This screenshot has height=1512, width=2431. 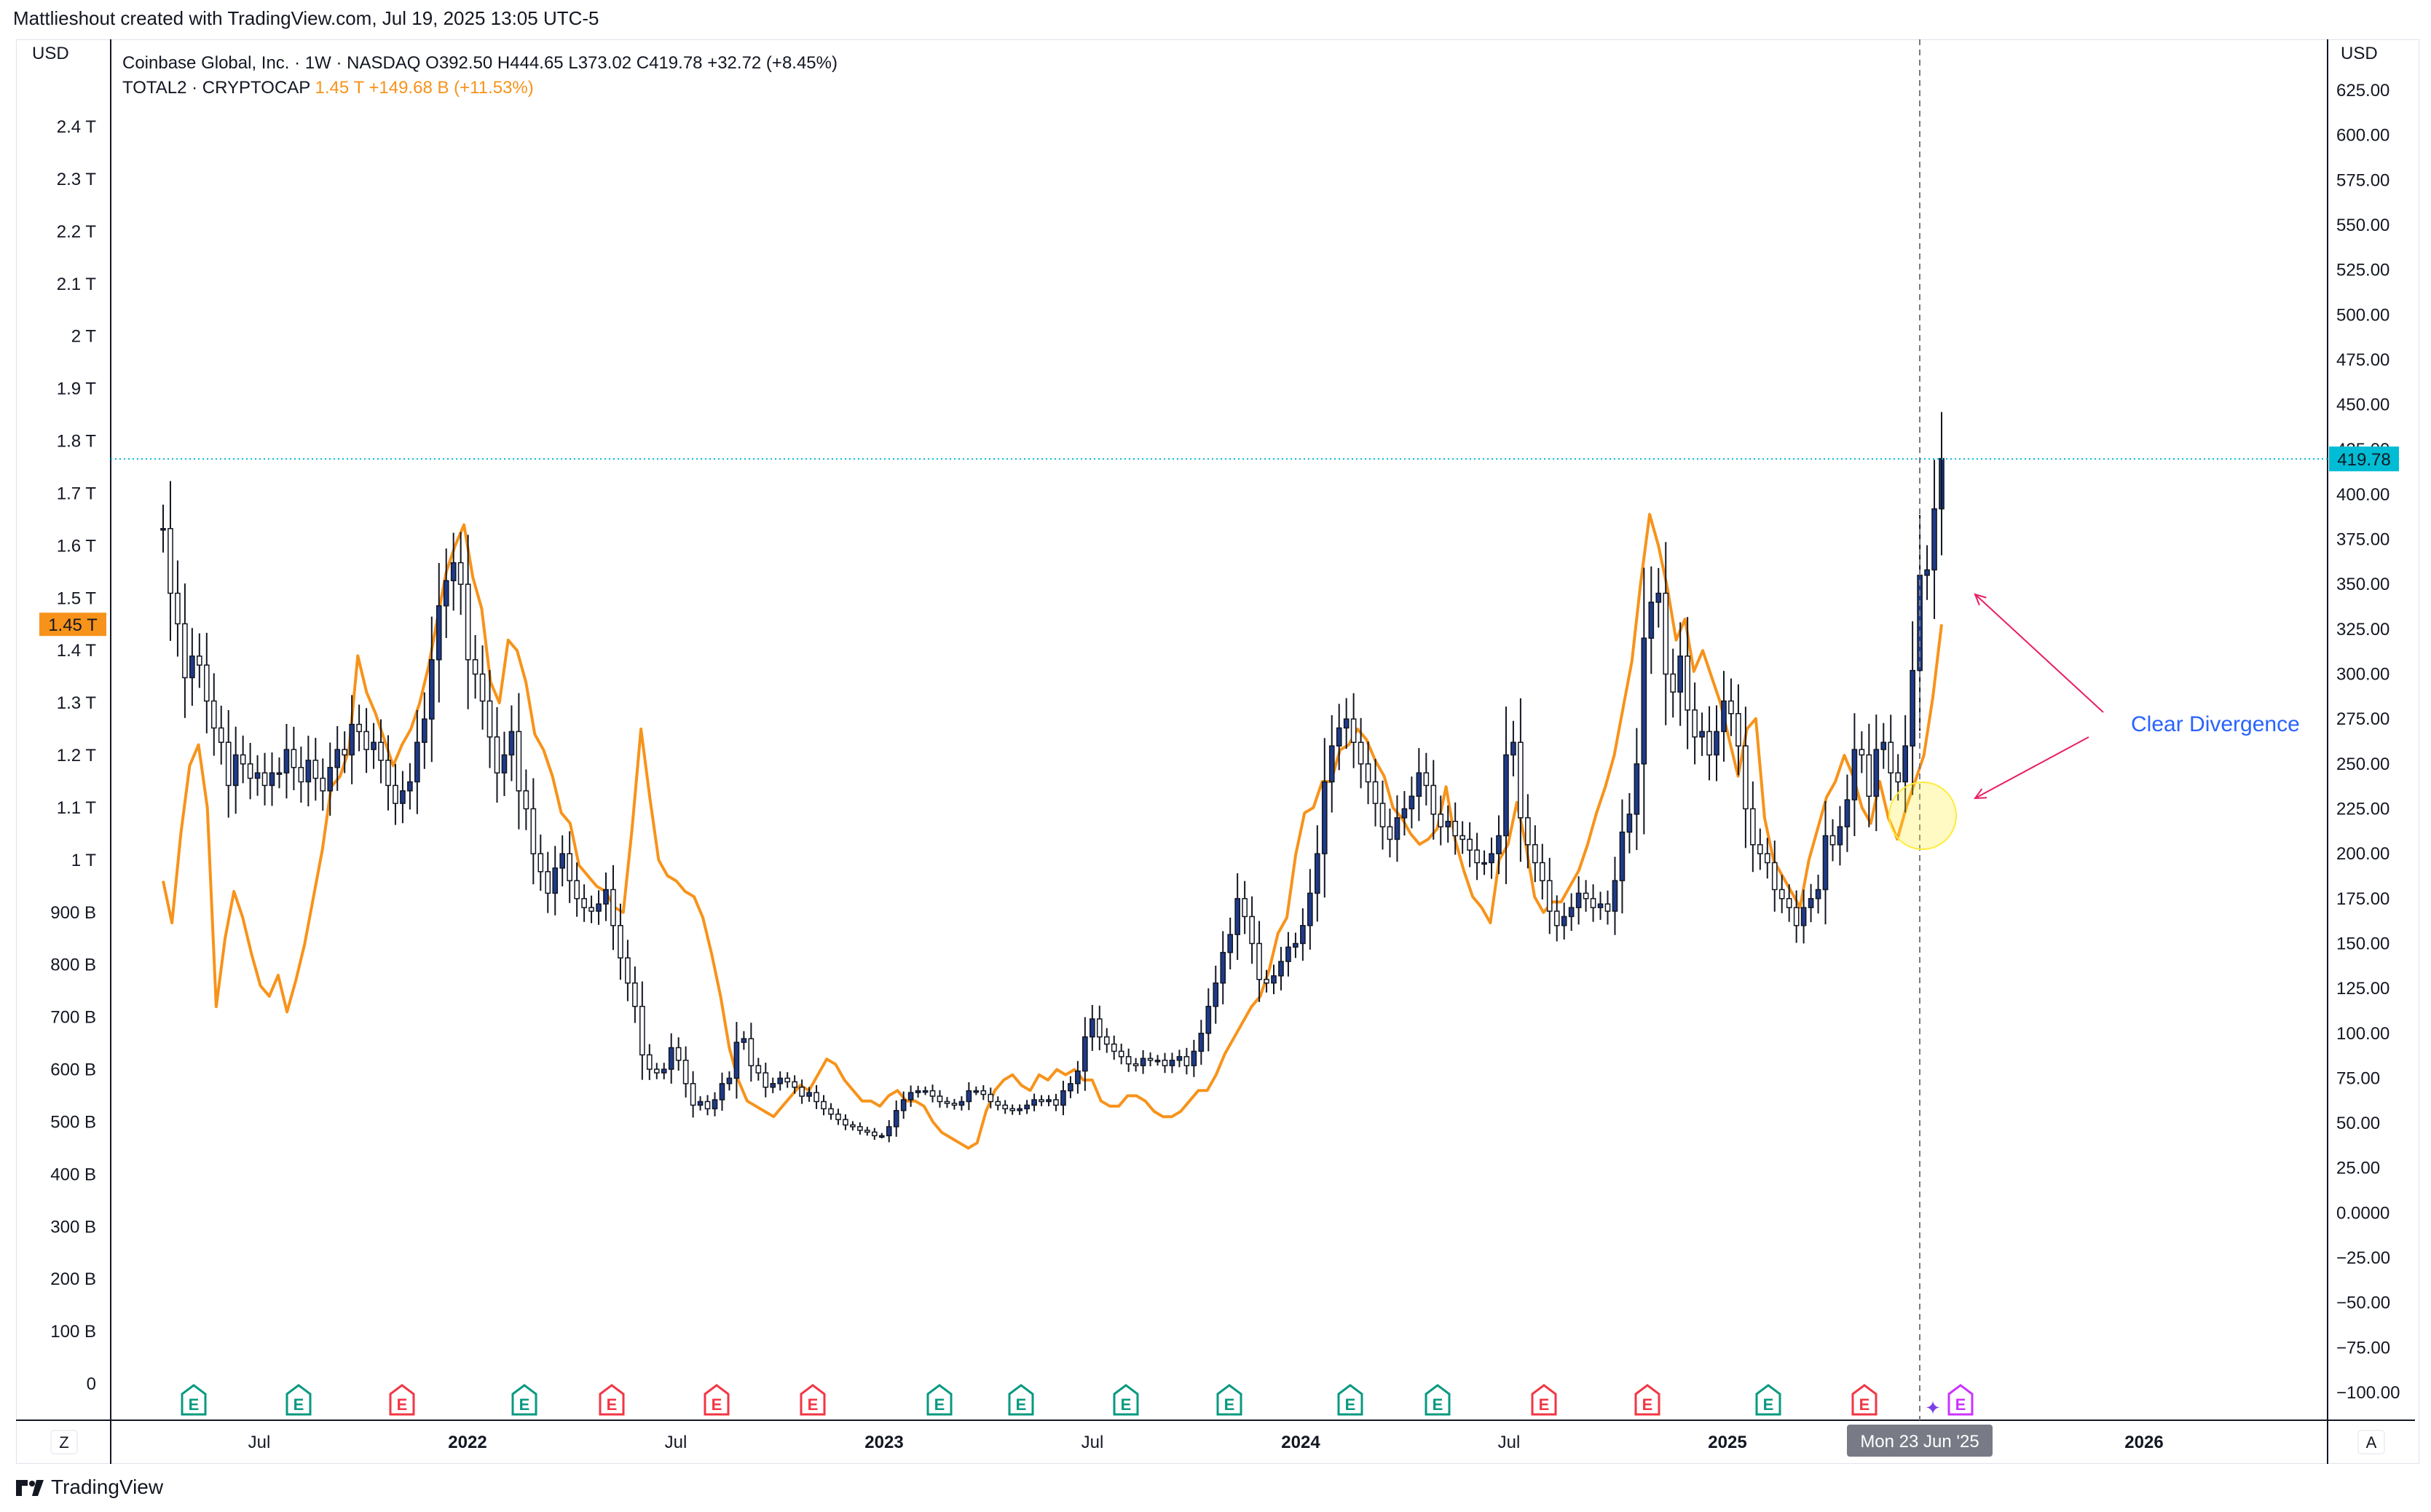 What do you see at coordinates (340, 88) in the screenshot?
I see `legend-overlay-value: 1.45 T` at bounding box center [340, 88].